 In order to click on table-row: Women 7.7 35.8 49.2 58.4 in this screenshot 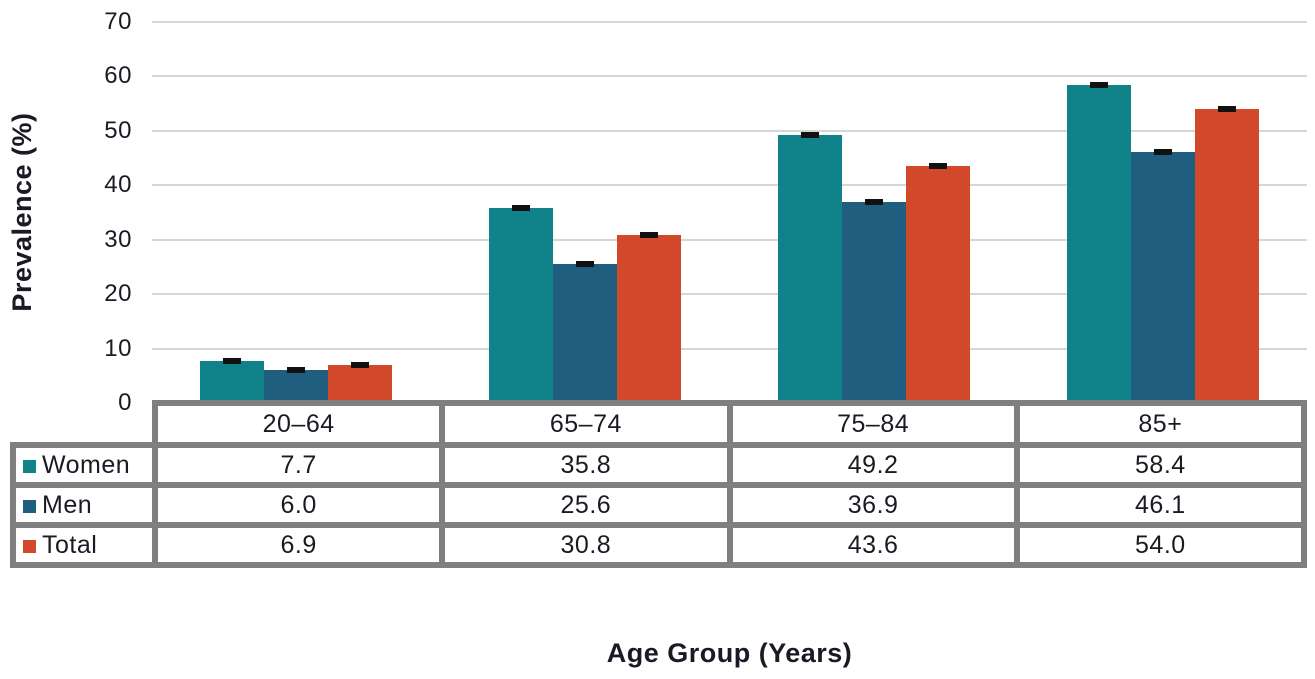, I will do `click(659, 465)`.